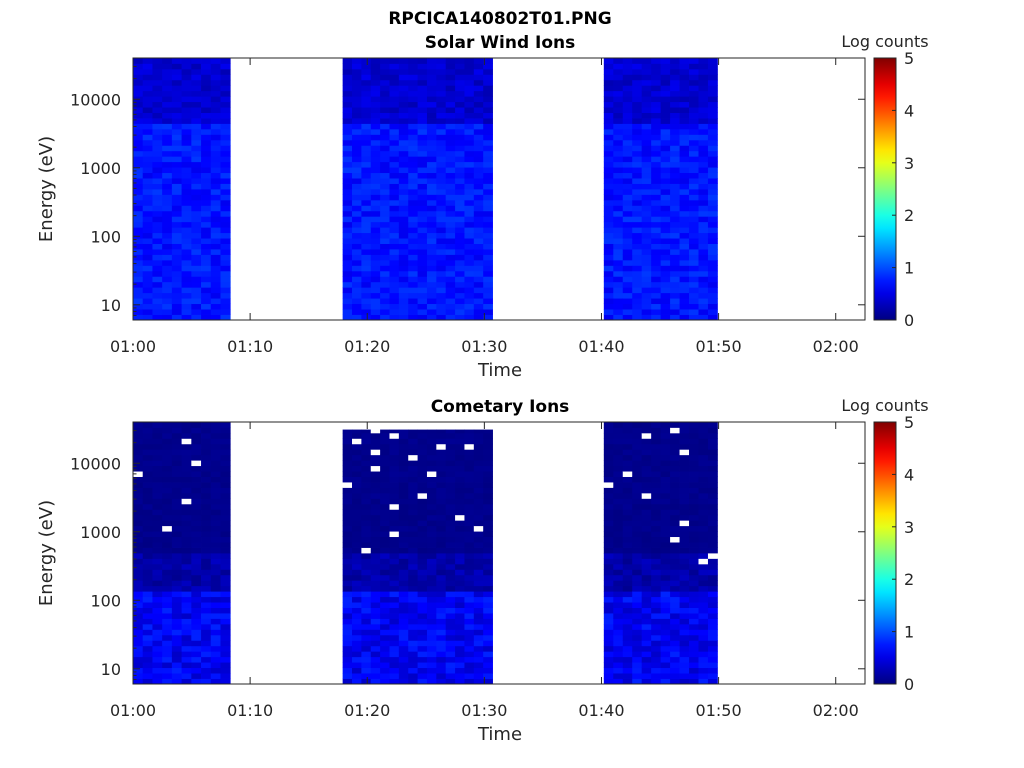 Image resolution: width=1024 pixels, height=768 pixels. I want to click on cometary-x-axis-label: Time, so click(499, 734).